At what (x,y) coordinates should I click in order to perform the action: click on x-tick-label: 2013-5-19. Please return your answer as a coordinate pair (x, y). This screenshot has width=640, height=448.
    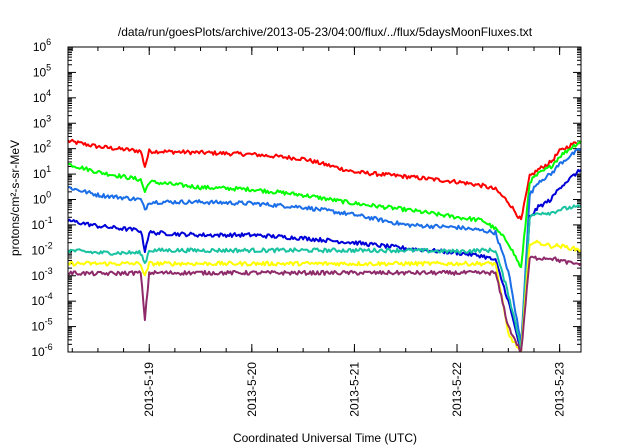
    Looking at the image, I should click on (149, 389).